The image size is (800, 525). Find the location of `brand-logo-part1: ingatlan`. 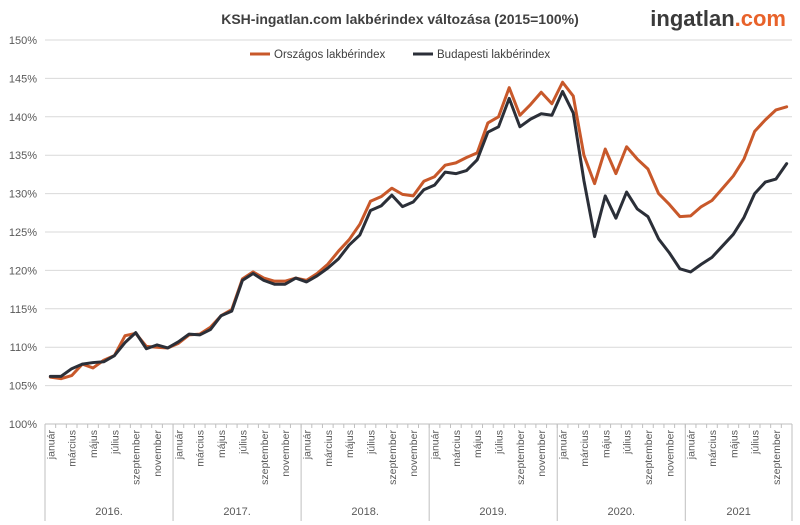

brand-logo-part1: ingatlan is located at coordinates (692, 18).